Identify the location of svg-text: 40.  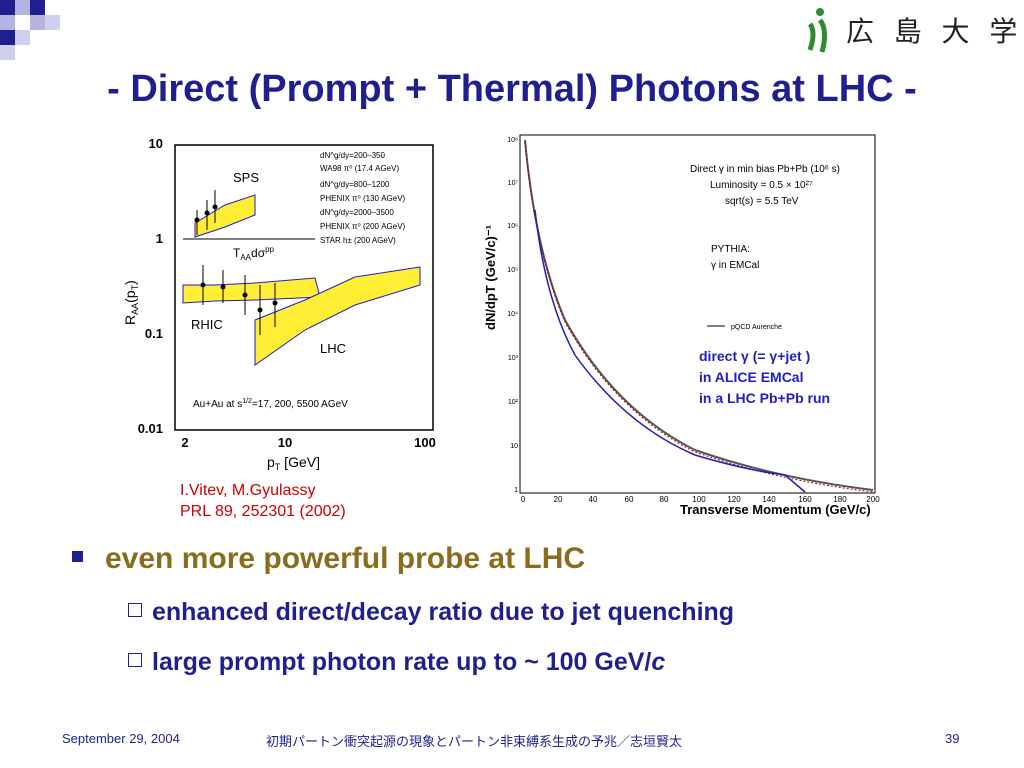
(593, 499).